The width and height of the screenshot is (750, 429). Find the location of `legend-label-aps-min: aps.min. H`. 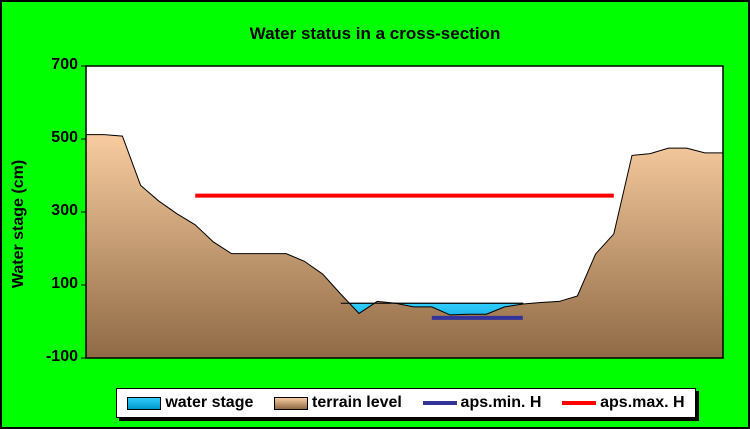

legend-label-aps-min: aps.min. H is located at coordinates (501, 402).